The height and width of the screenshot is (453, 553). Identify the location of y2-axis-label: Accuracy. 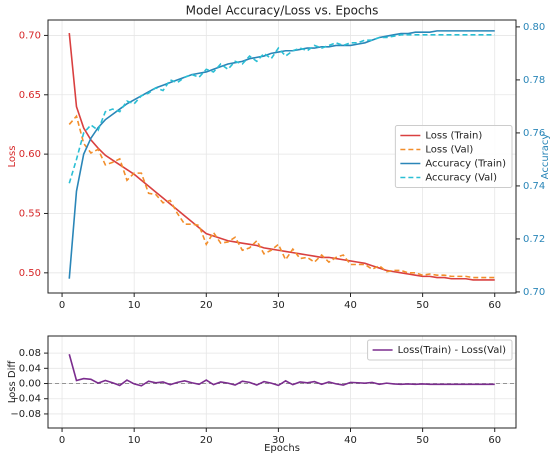
(545, 157).